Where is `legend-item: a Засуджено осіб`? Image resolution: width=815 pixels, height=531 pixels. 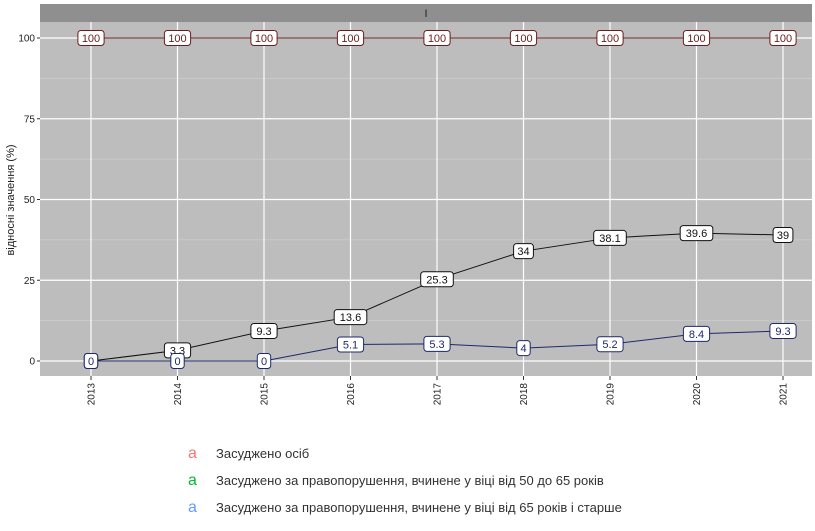 legend-item: a Засуджено осіб is located at coordinates (405, 453).